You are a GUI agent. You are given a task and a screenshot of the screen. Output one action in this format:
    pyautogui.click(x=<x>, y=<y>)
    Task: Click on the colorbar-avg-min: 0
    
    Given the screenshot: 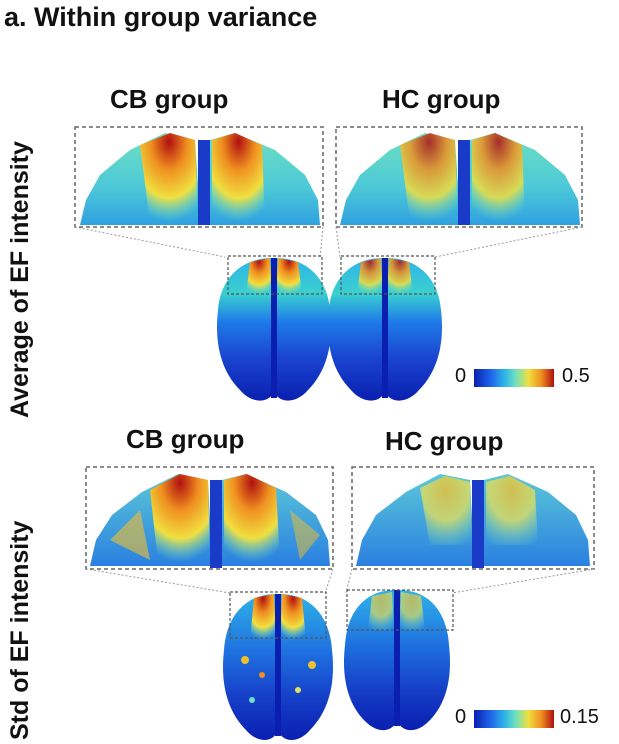 What is the action you would take?
    pyautogui.click(x=461, y=376)
    